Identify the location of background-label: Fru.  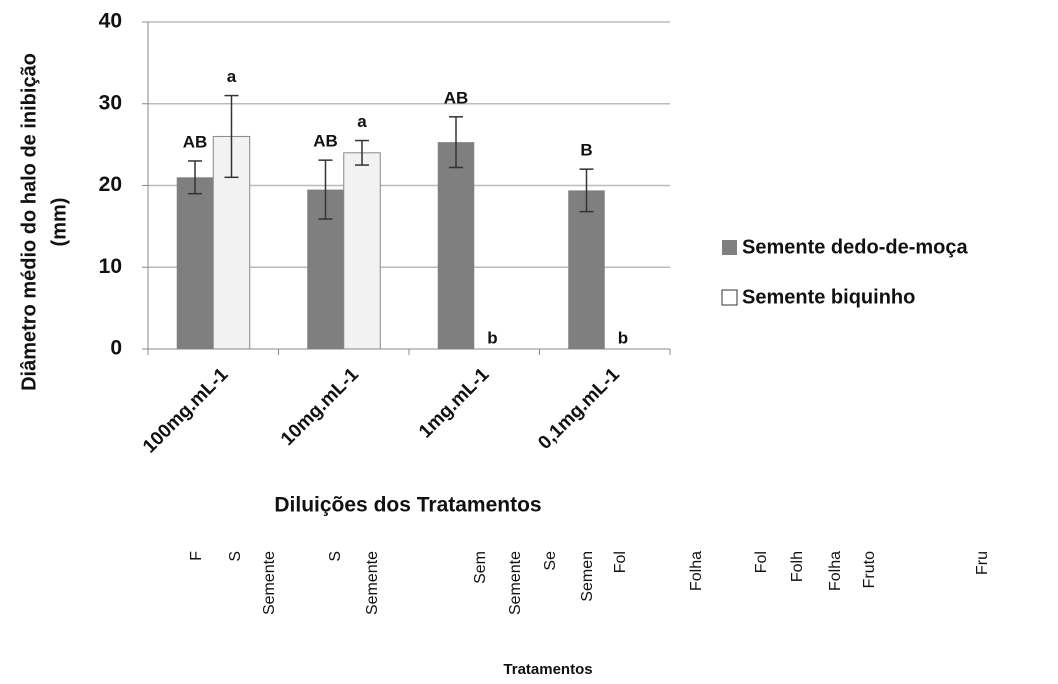
(982, 563).